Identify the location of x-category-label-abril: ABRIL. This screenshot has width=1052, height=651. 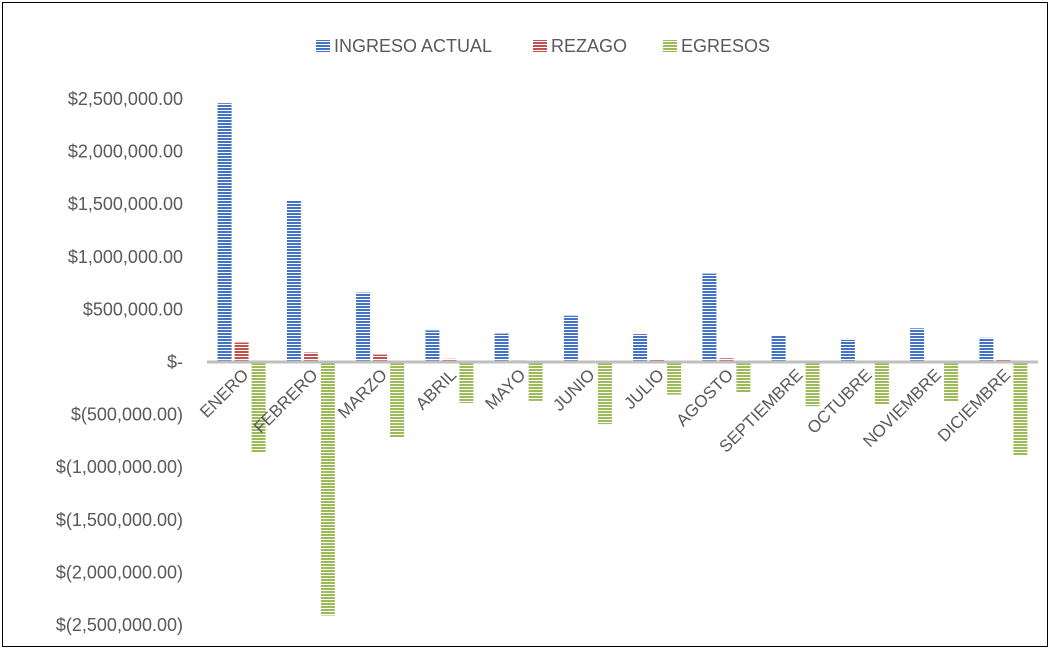
(436, 389).